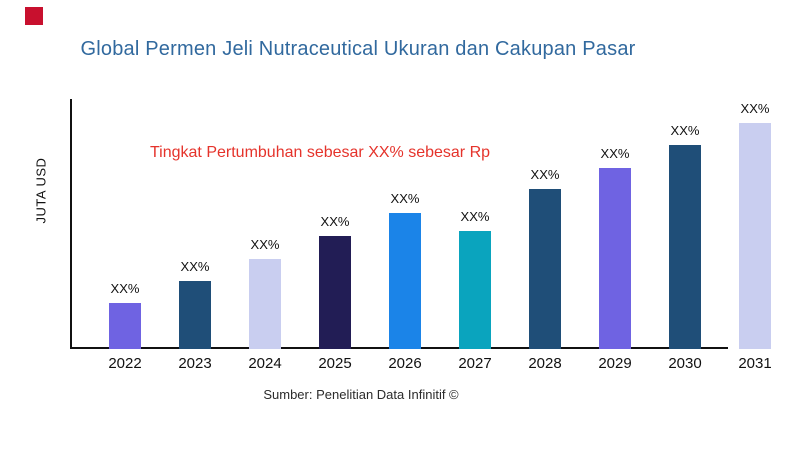 The image size is (800, 450). What do you see at coordinates (615, 258) in the screenshot?
I see `bar-2029` at bounding box center [615, 258].